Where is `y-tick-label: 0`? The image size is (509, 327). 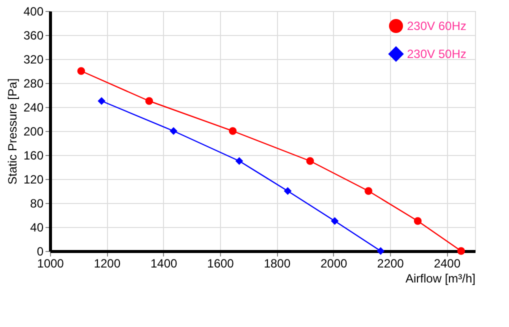 y-tick-label: 0 is located at coordinates (40, 251).